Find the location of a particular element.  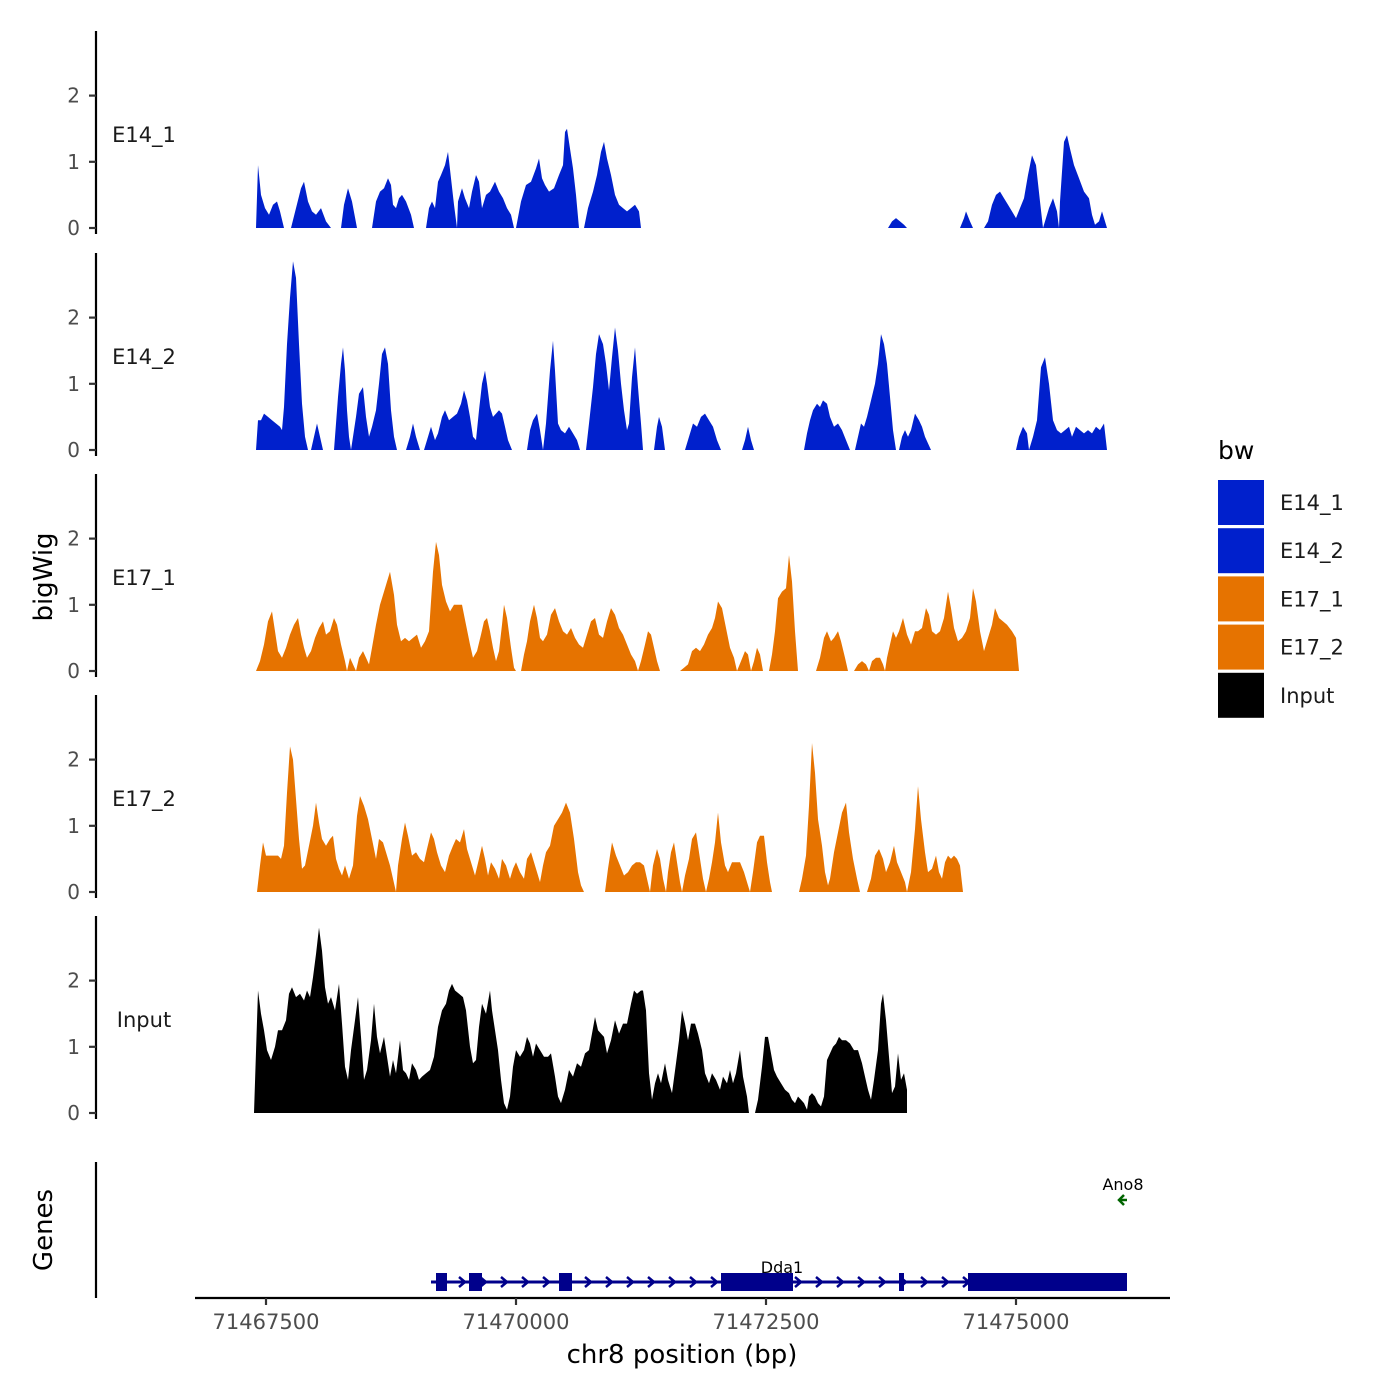

gene-models: Dda1 Ano8 is located at coordinates (787, 1233).